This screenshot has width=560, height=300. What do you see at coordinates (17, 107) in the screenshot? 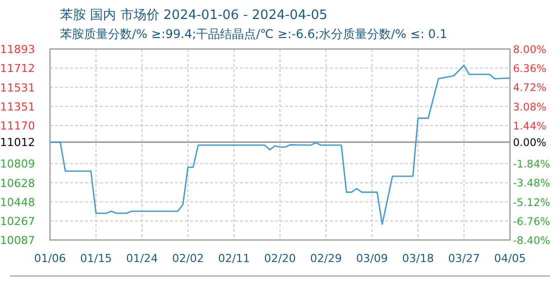
I see `y-tick-label: 11351` at bounding box center [17, 107].